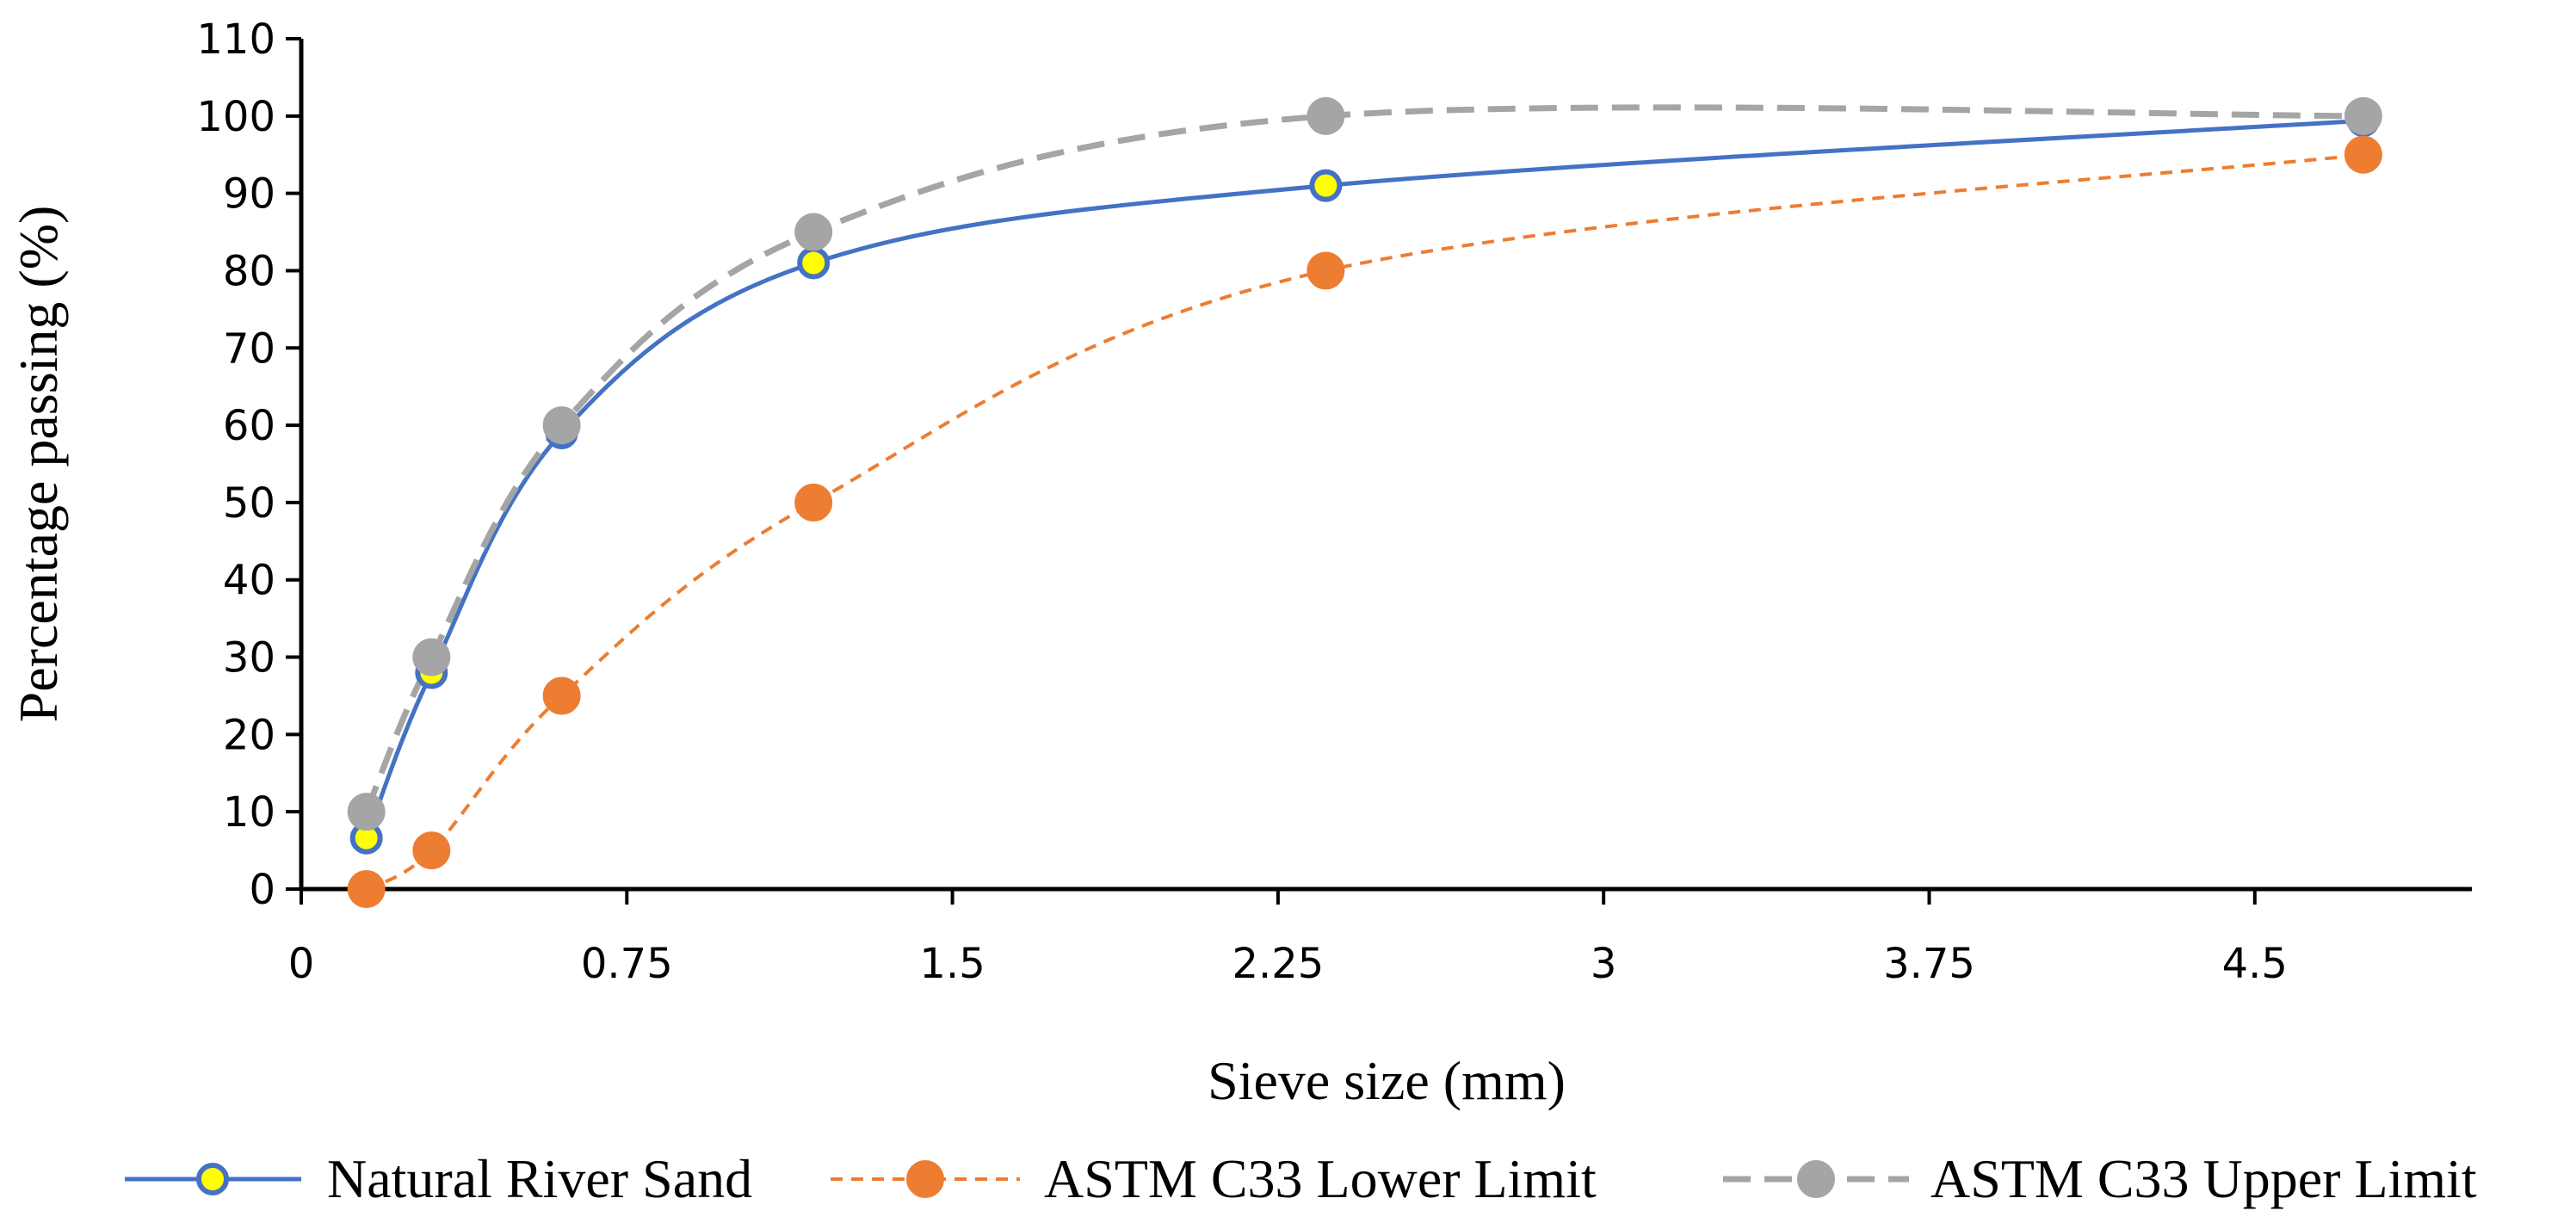 The image size is (2576, 1223). Describe the element at coordinates (235, 39) in the screenshot. I see `y-tick-label: 110` at that location.